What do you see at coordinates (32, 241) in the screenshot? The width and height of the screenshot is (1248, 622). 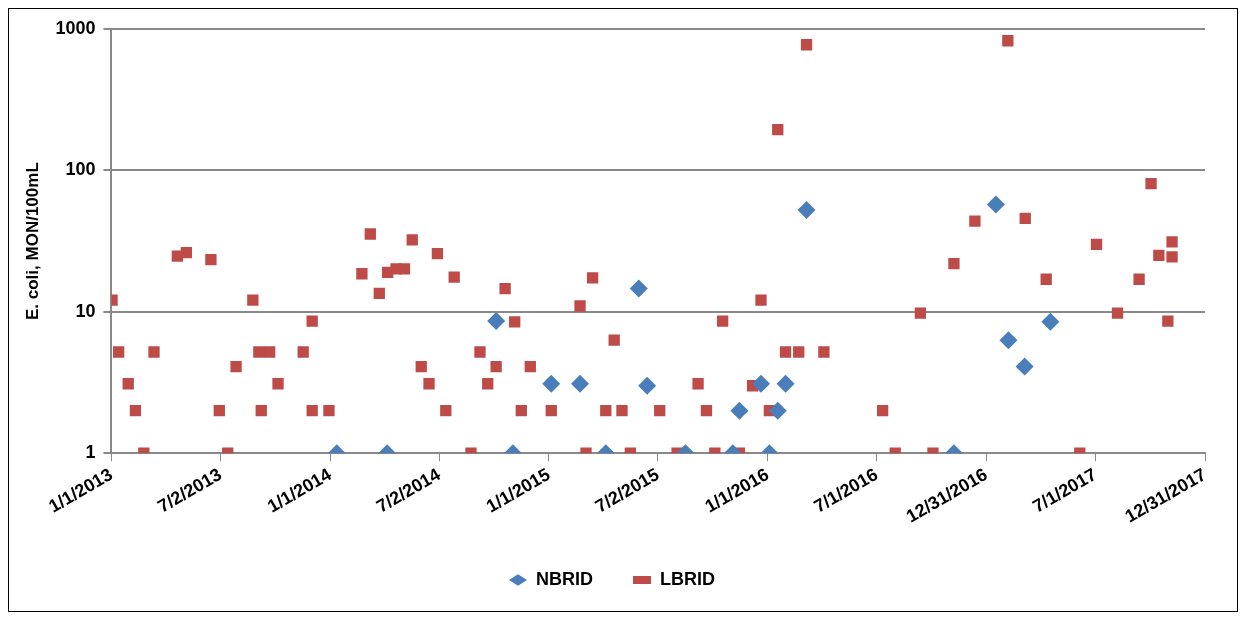 I see `y-axis-title: E. coli, MON/100mL` at bounding box center [32, 241].